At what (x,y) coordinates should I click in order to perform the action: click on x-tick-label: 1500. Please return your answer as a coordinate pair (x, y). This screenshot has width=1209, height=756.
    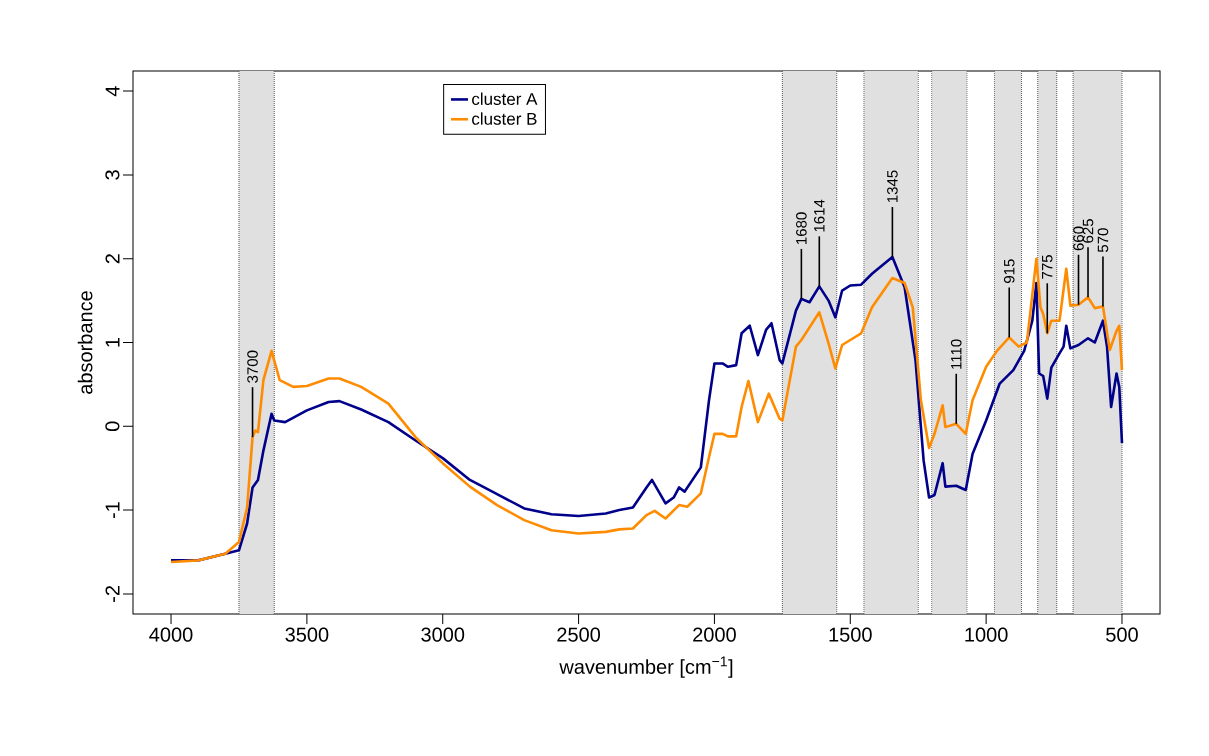
    Looking at the image, I should click on (850, 634).